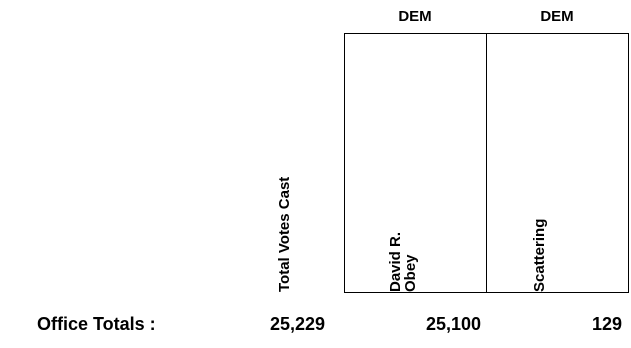 This screenshot has width=631, height=348. What do you see at coordinates (606, 324) in the screenshot?
I see `candidate-total-scattering: 129` at bounding box center [606, 324].